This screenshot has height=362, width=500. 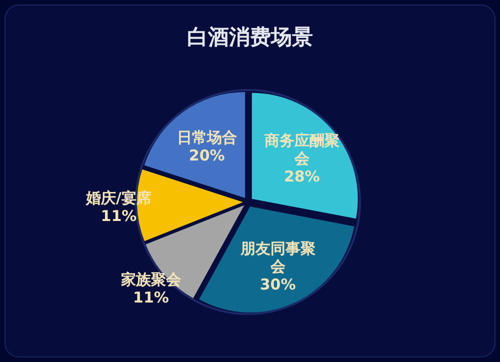 I want to click on slice-label: 商务应酬聚会, so click(x=301, y=149).